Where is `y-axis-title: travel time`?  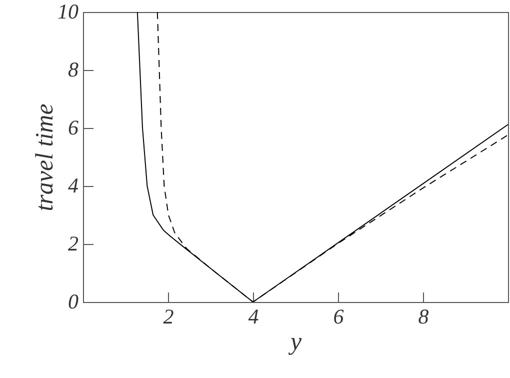
y-axis-title: travel time is located at coordinates (45, 158).